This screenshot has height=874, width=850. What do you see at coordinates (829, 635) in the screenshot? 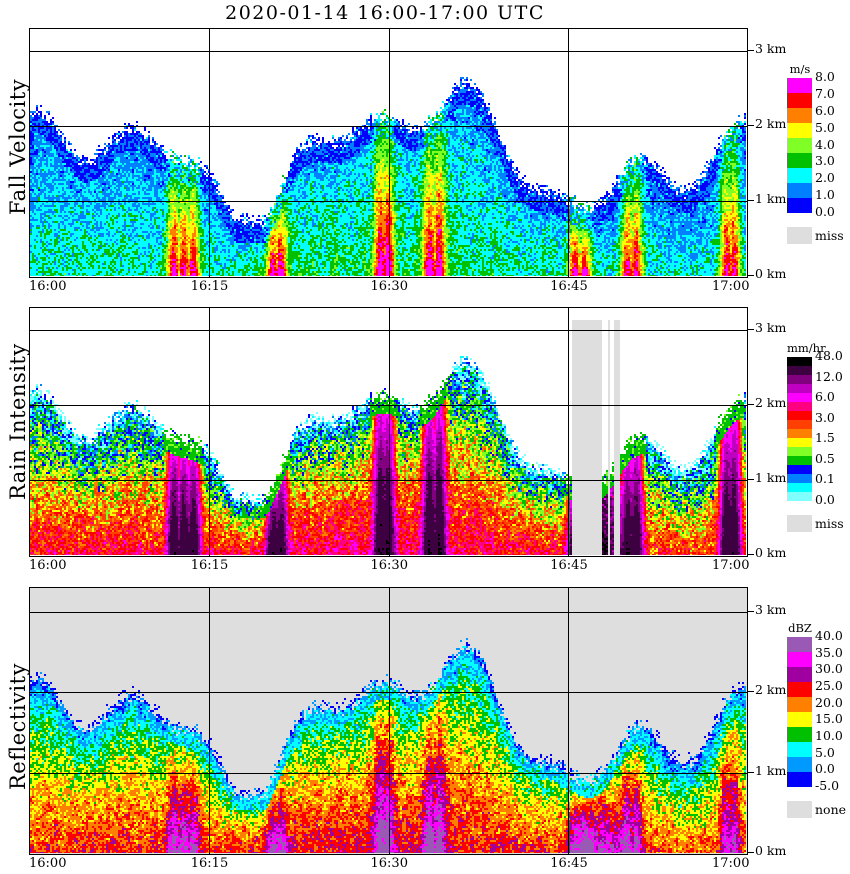
I see `colorbar-tick-label: 40.0` at bounding box center [829, 635].